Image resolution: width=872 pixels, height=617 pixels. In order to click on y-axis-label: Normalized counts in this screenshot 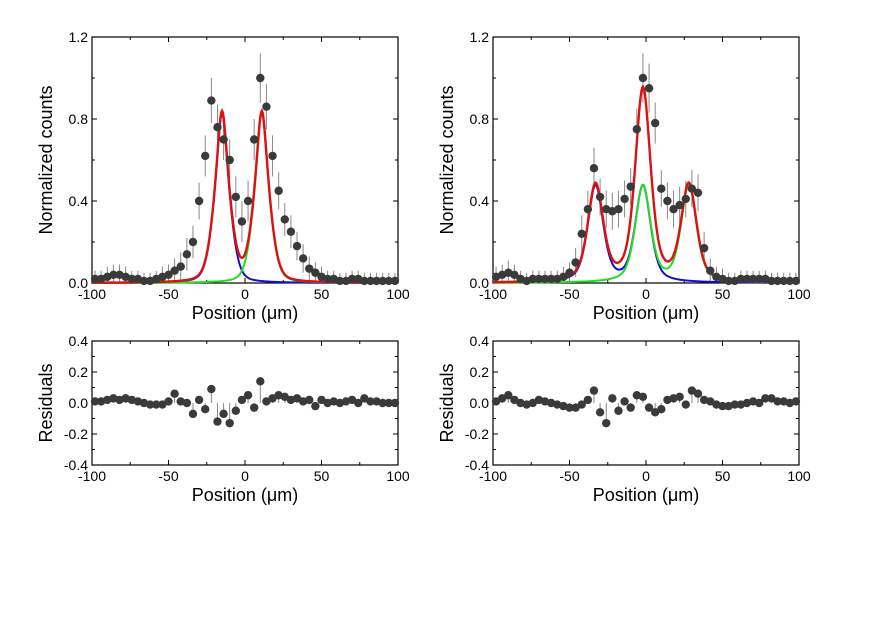, I will do `click(46, 159)`.